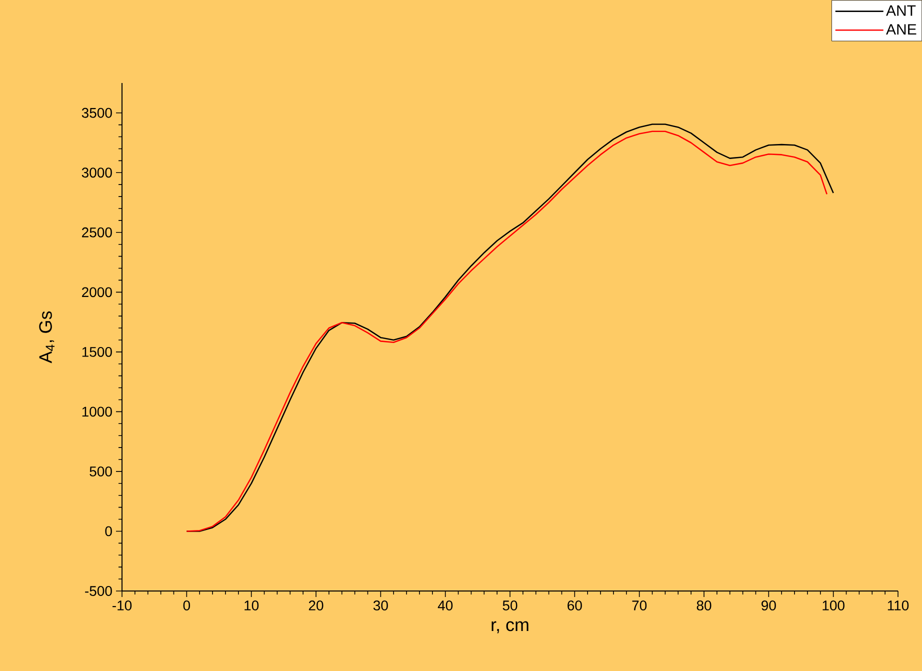 The height and width of the screenshot is (671, 922). What do you see at coordinates (898, 605) in the screenshot?
I see `x-tick-label: 110` at bounding box center [898, 605].